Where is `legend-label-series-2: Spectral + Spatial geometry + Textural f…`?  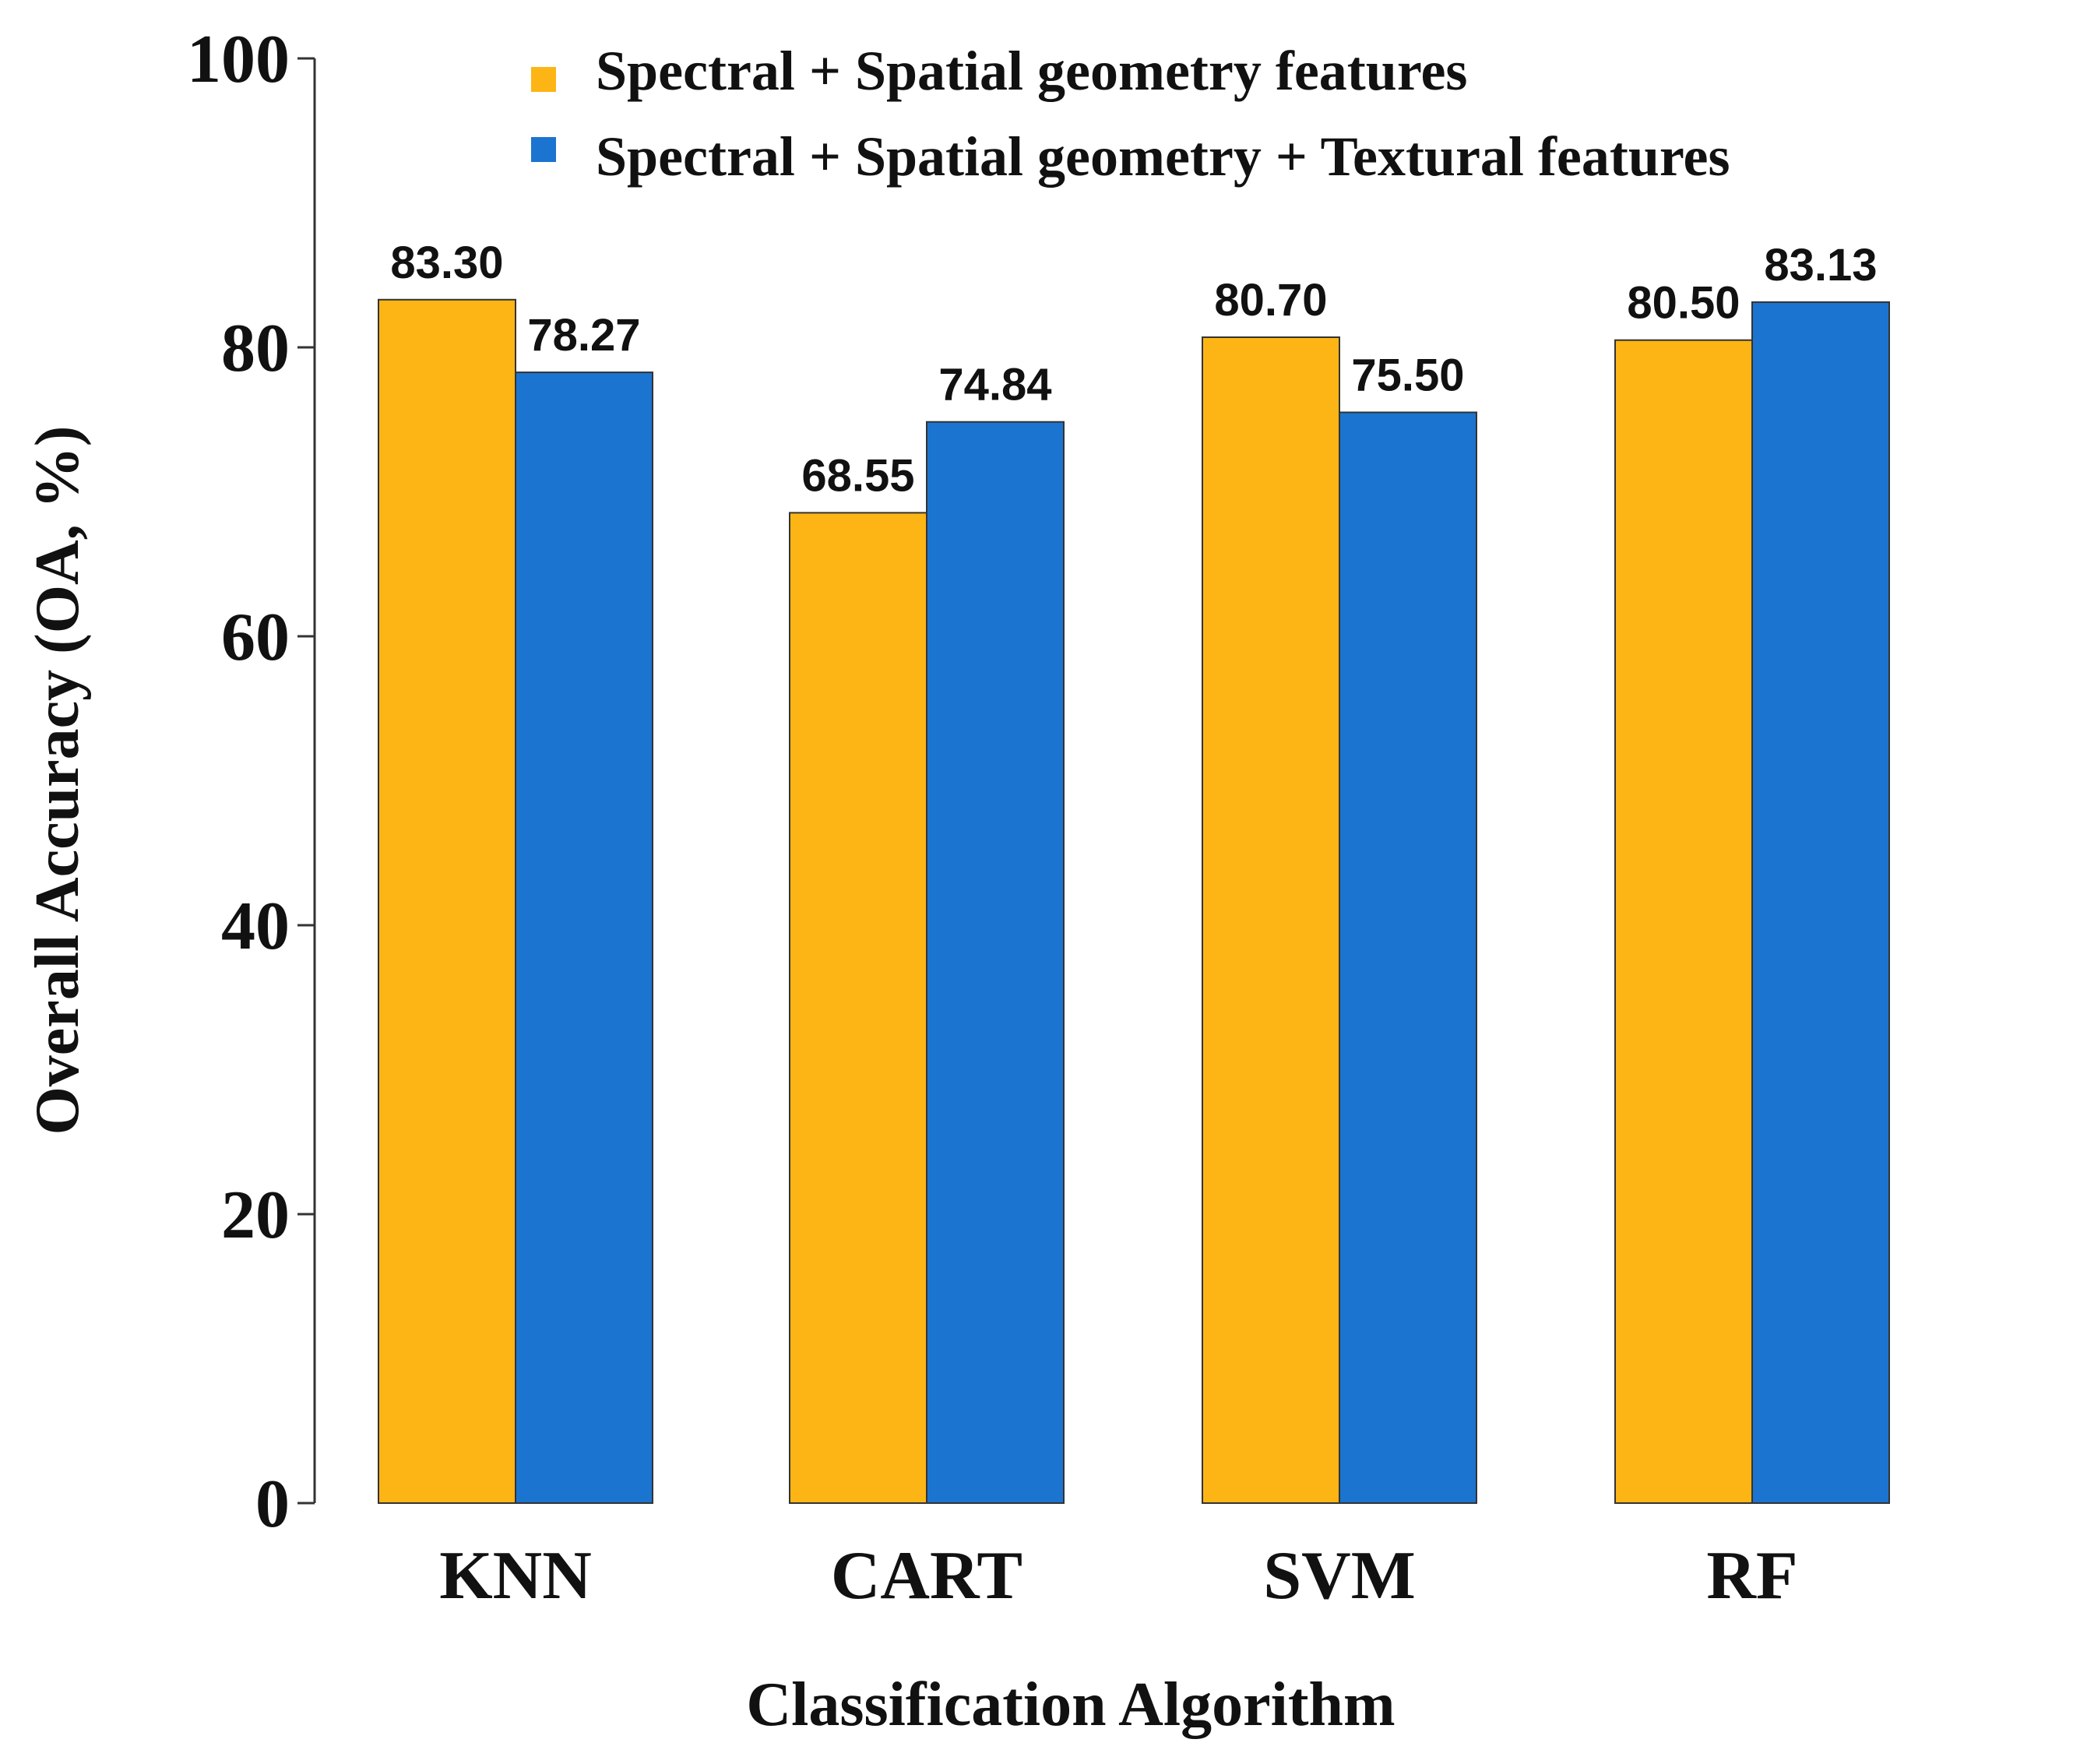 legend-label-series-2: Spectral + Spatial geometry + Textural f… is located at coordinates (1163, 156).